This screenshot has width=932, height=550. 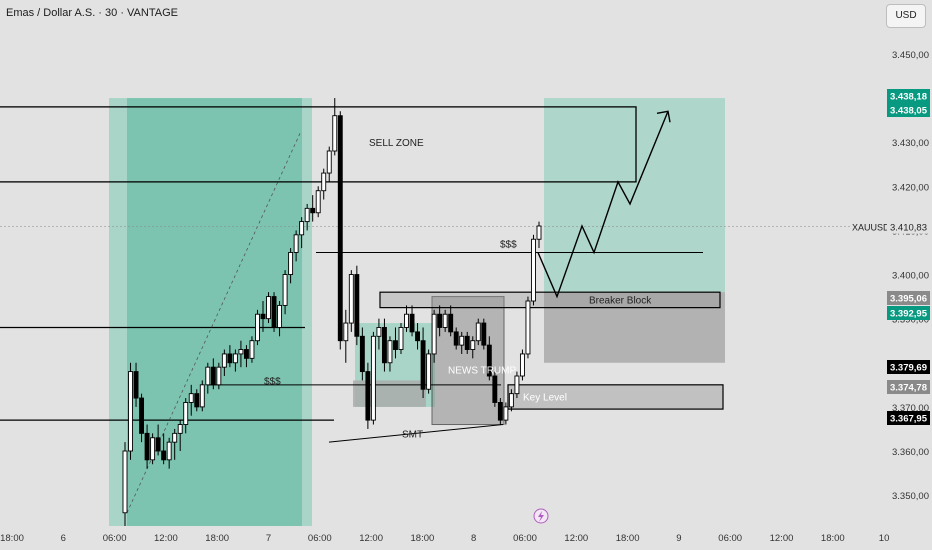 I want to click on smt-line, so click(x=416, y=433).